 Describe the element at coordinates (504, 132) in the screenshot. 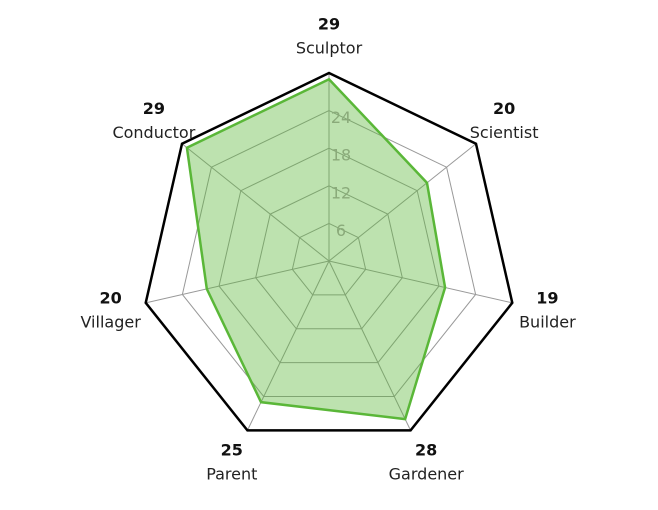

I see `category-label: Scientist` at that location.